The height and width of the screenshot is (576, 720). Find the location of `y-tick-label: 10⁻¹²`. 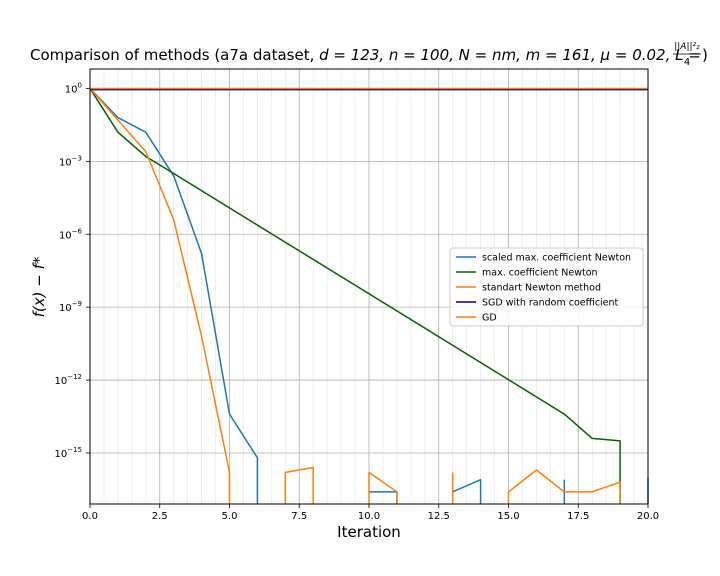

y-tick-label: 10⁻¹² is located at coordinates (68, 380).